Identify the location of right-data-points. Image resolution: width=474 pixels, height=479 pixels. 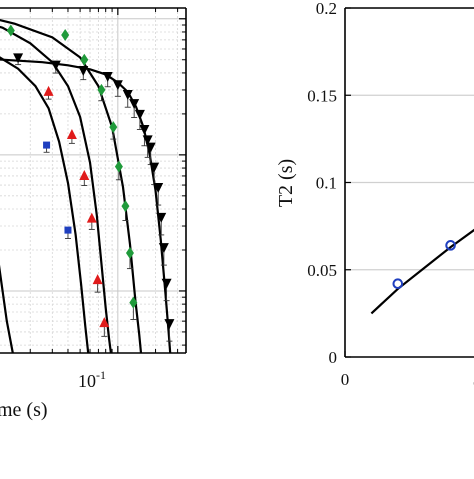
(424, 265).